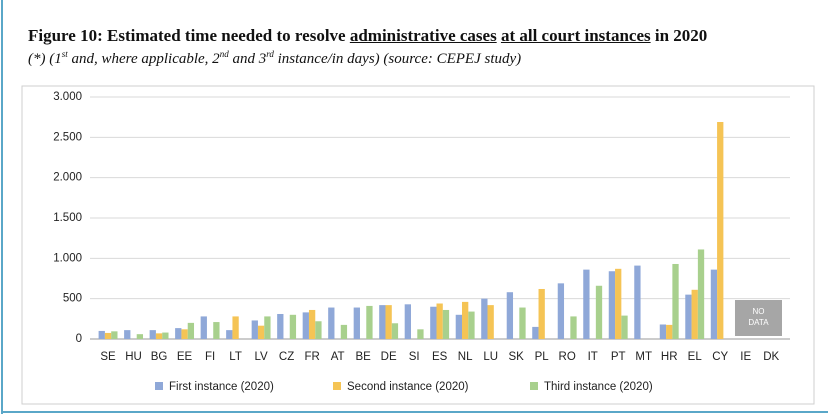  What do you see at coordinates (133, 357) in the screenshot?
I see `x-tick-label: HU` at bounding box center [133, 357].